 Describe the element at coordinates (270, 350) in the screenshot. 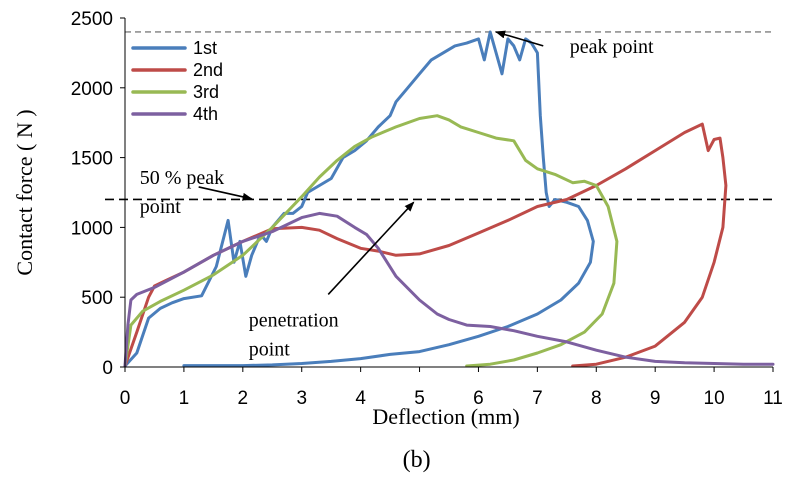

I see `annotation-text-3-line2: point` at that location.